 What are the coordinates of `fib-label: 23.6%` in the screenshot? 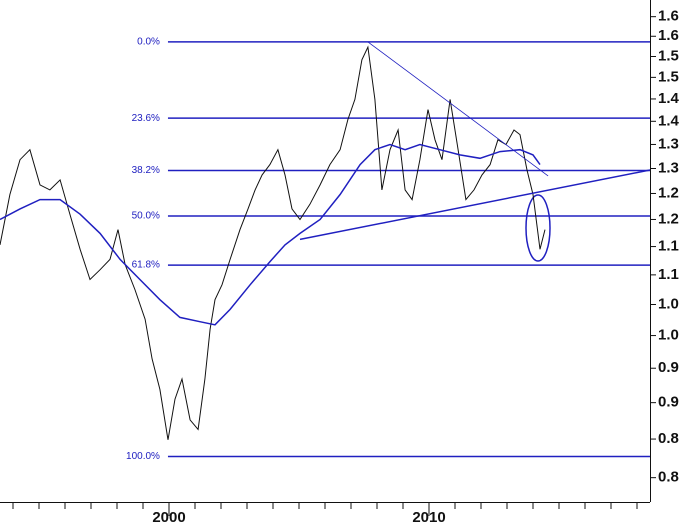 It's located at (146, 118).